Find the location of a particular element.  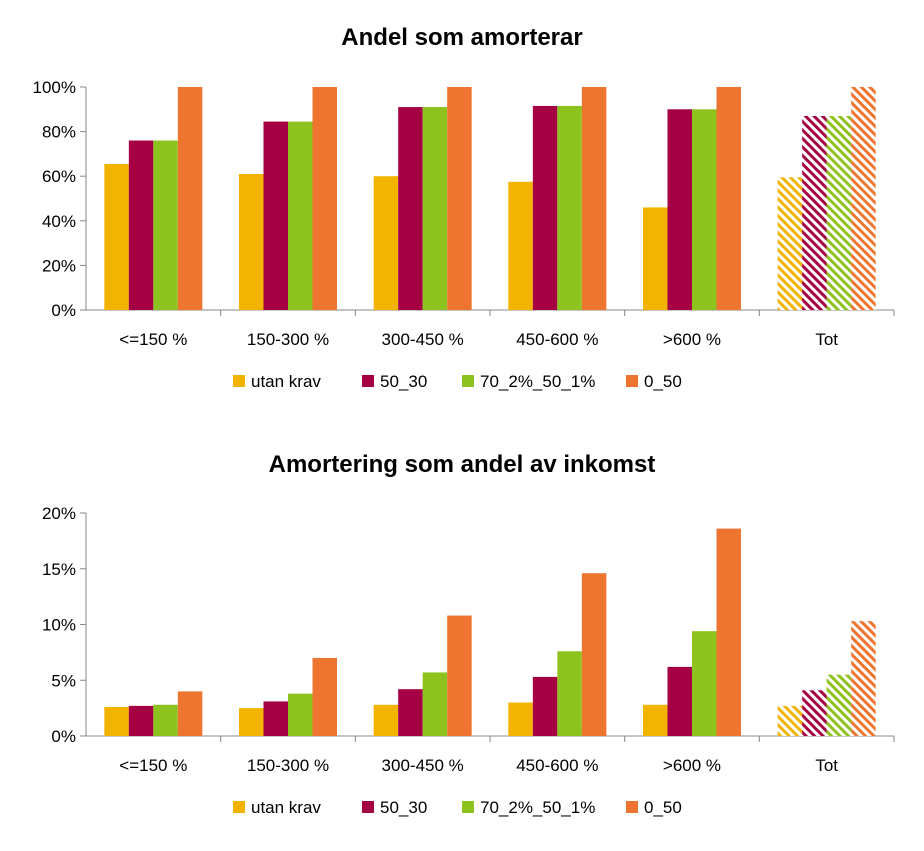

y-tick-label: 100% is located at coordinates (54, 87).